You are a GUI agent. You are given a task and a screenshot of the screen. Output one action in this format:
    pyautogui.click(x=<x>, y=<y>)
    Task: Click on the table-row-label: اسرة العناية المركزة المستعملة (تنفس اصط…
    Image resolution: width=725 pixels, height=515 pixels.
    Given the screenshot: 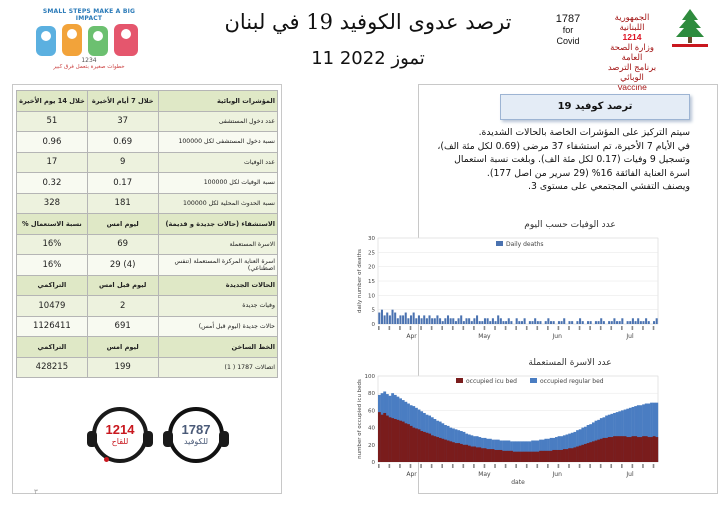 What is the action you would take?
    pyautogui.click(x=218, y=265)
    